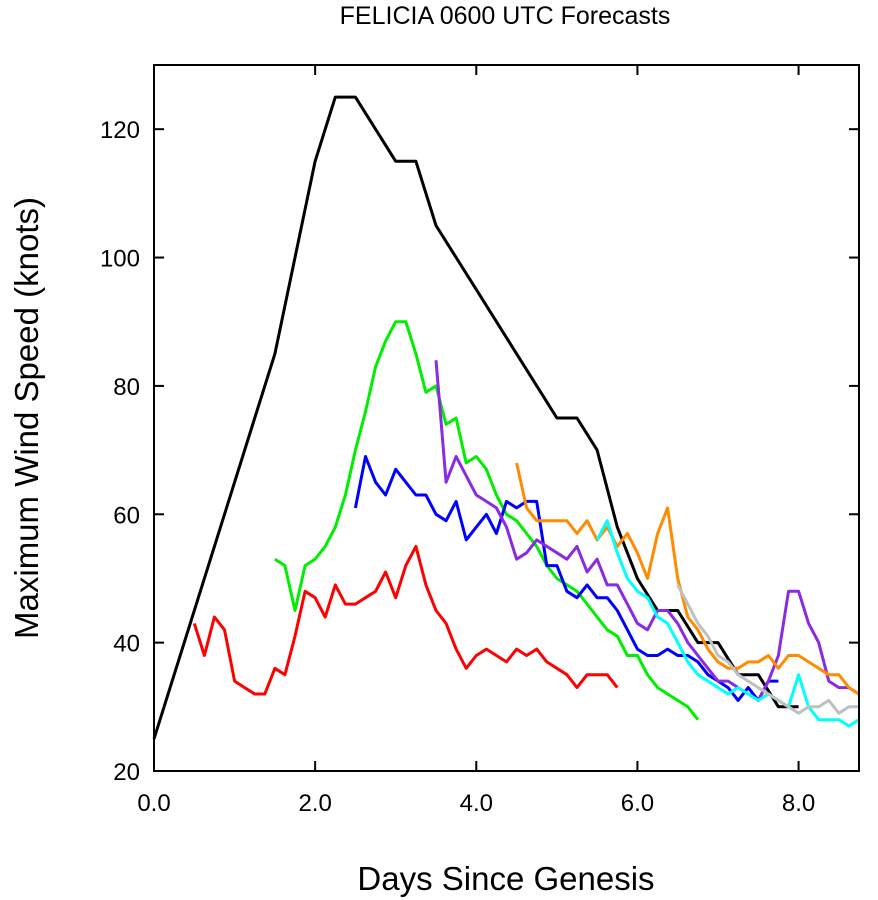  I want to click on y-tick-label: 40, so click(126, 644).